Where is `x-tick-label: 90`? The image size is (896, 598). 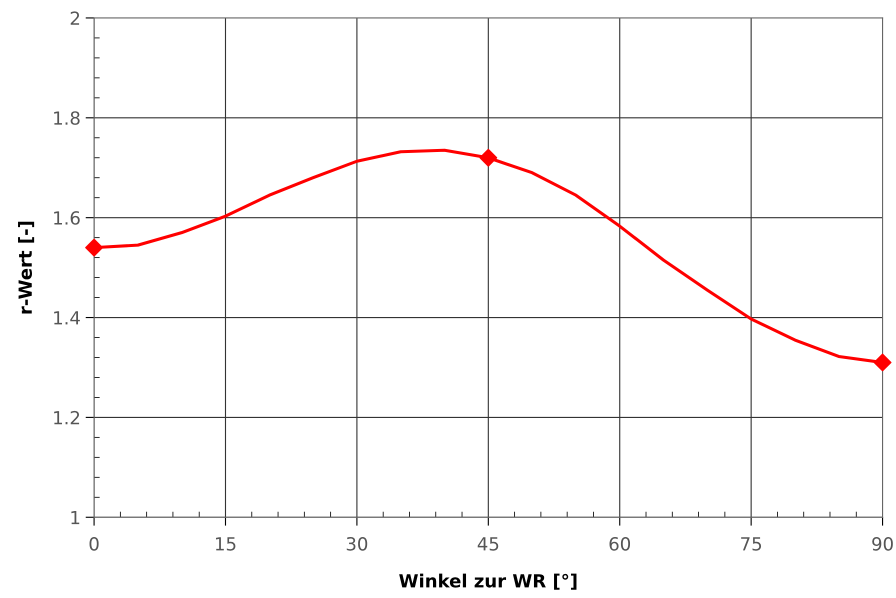
x-tick-label: 90 is located at coordinates (882, 544).